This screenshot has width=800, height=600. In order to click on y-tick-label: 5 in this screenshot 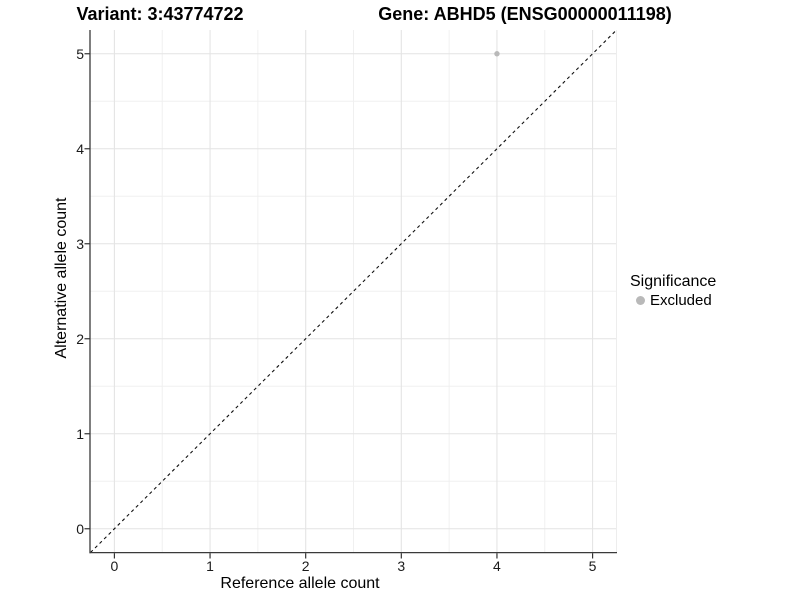, I will do `click(80, 53)`.